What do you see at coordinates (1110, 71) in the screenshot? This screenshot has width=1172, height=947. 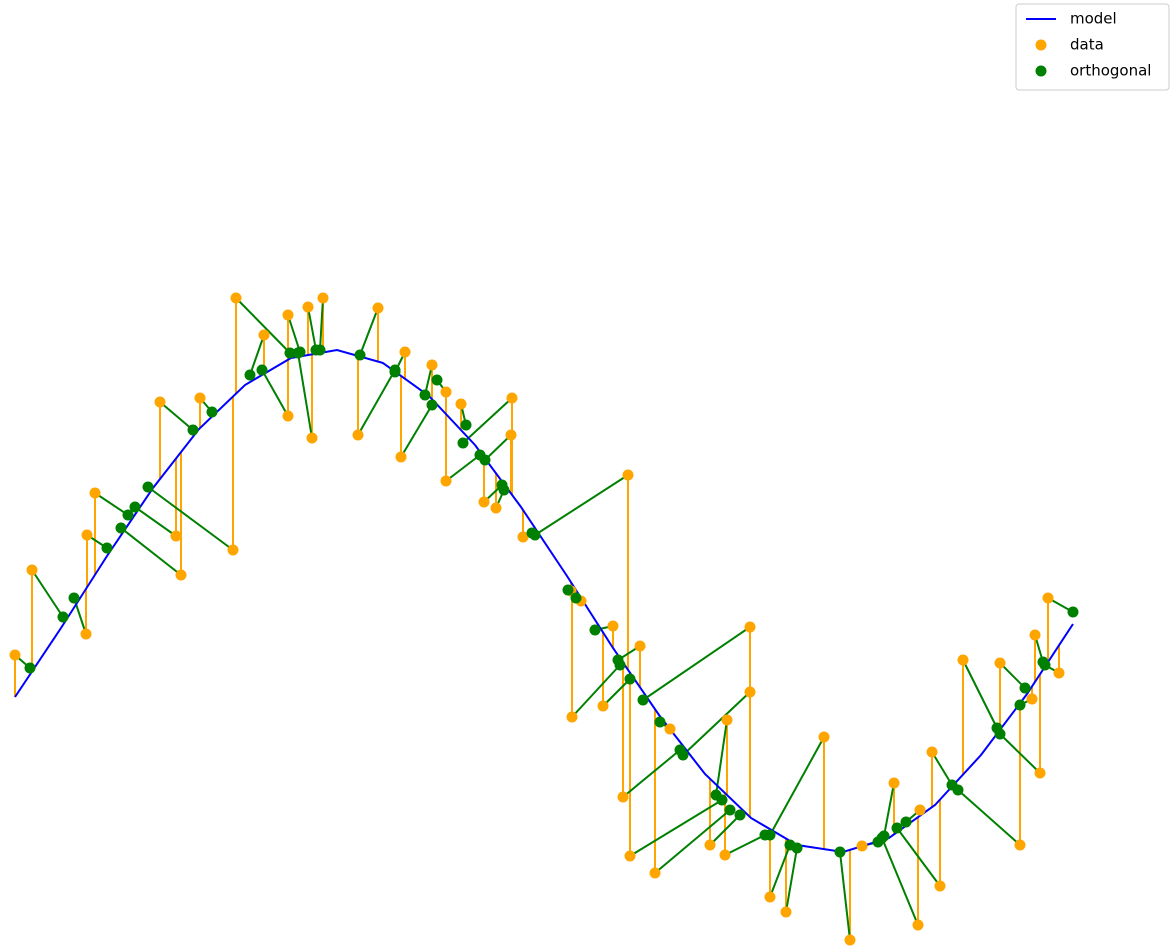 I see `legend-label: orthogonal` at bounding box center [1110, 71].